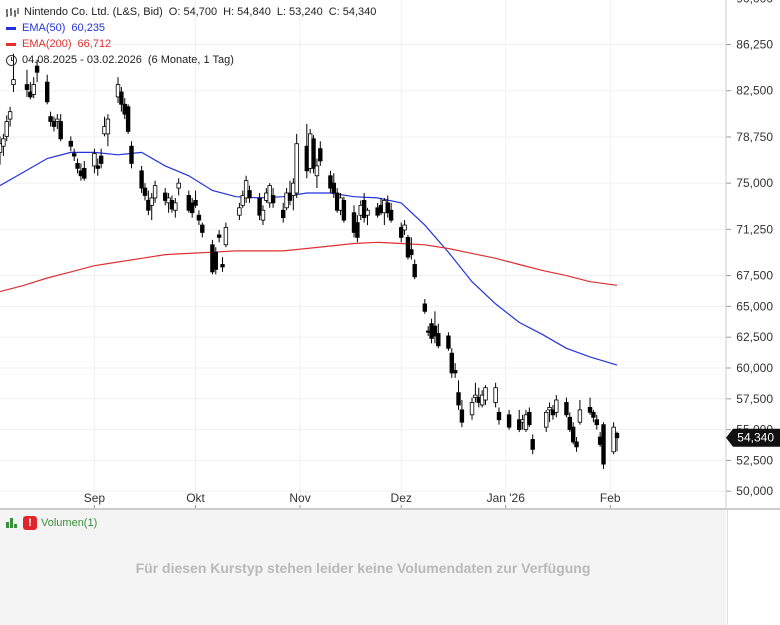 The image size is (780, 625). I want to click on y-tick-label: 65,000, so click(754, 306).